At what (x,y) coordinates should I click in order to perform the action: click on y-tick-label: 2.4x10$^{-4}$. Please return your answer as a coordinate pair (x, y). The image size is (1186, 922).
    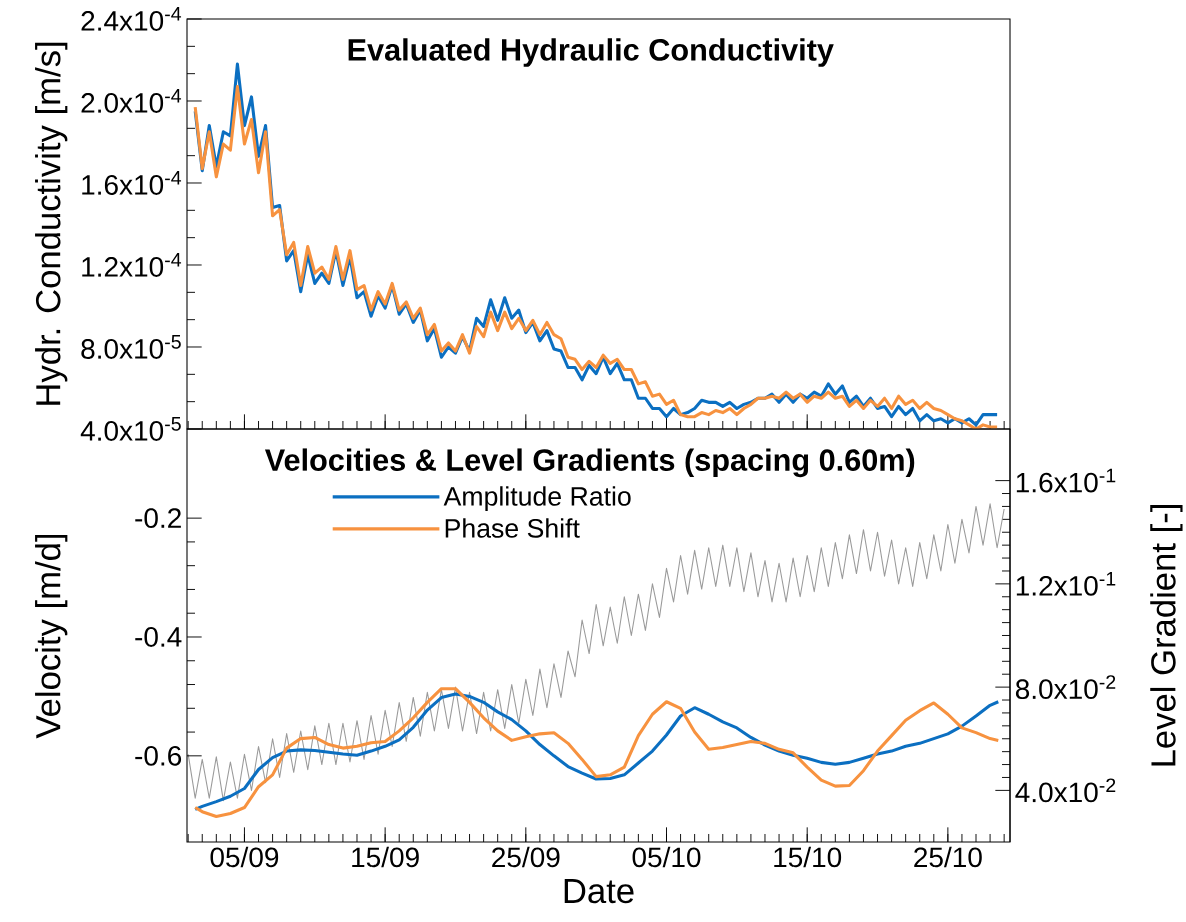
    Looking at the image, I should click on (131, 19).